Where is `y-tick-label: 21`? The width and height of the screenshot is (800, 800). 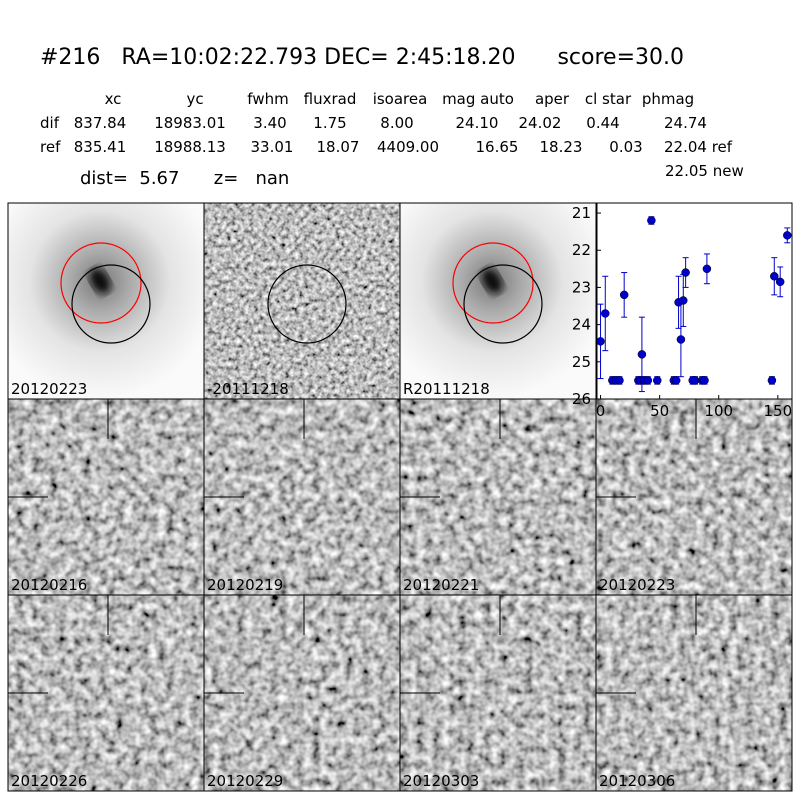
y-tick-label: 21 is located at coordinates (581, 213).